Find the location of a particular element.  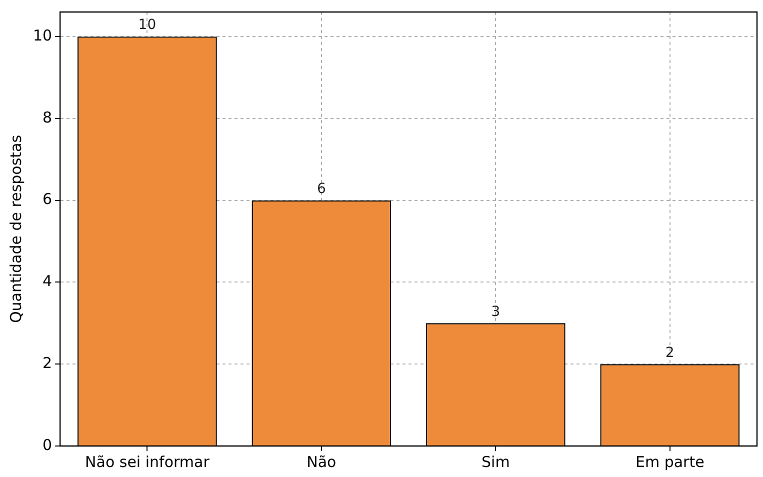

y-axis-title: Quantidade de respostas is located at coordinates (15, 229).